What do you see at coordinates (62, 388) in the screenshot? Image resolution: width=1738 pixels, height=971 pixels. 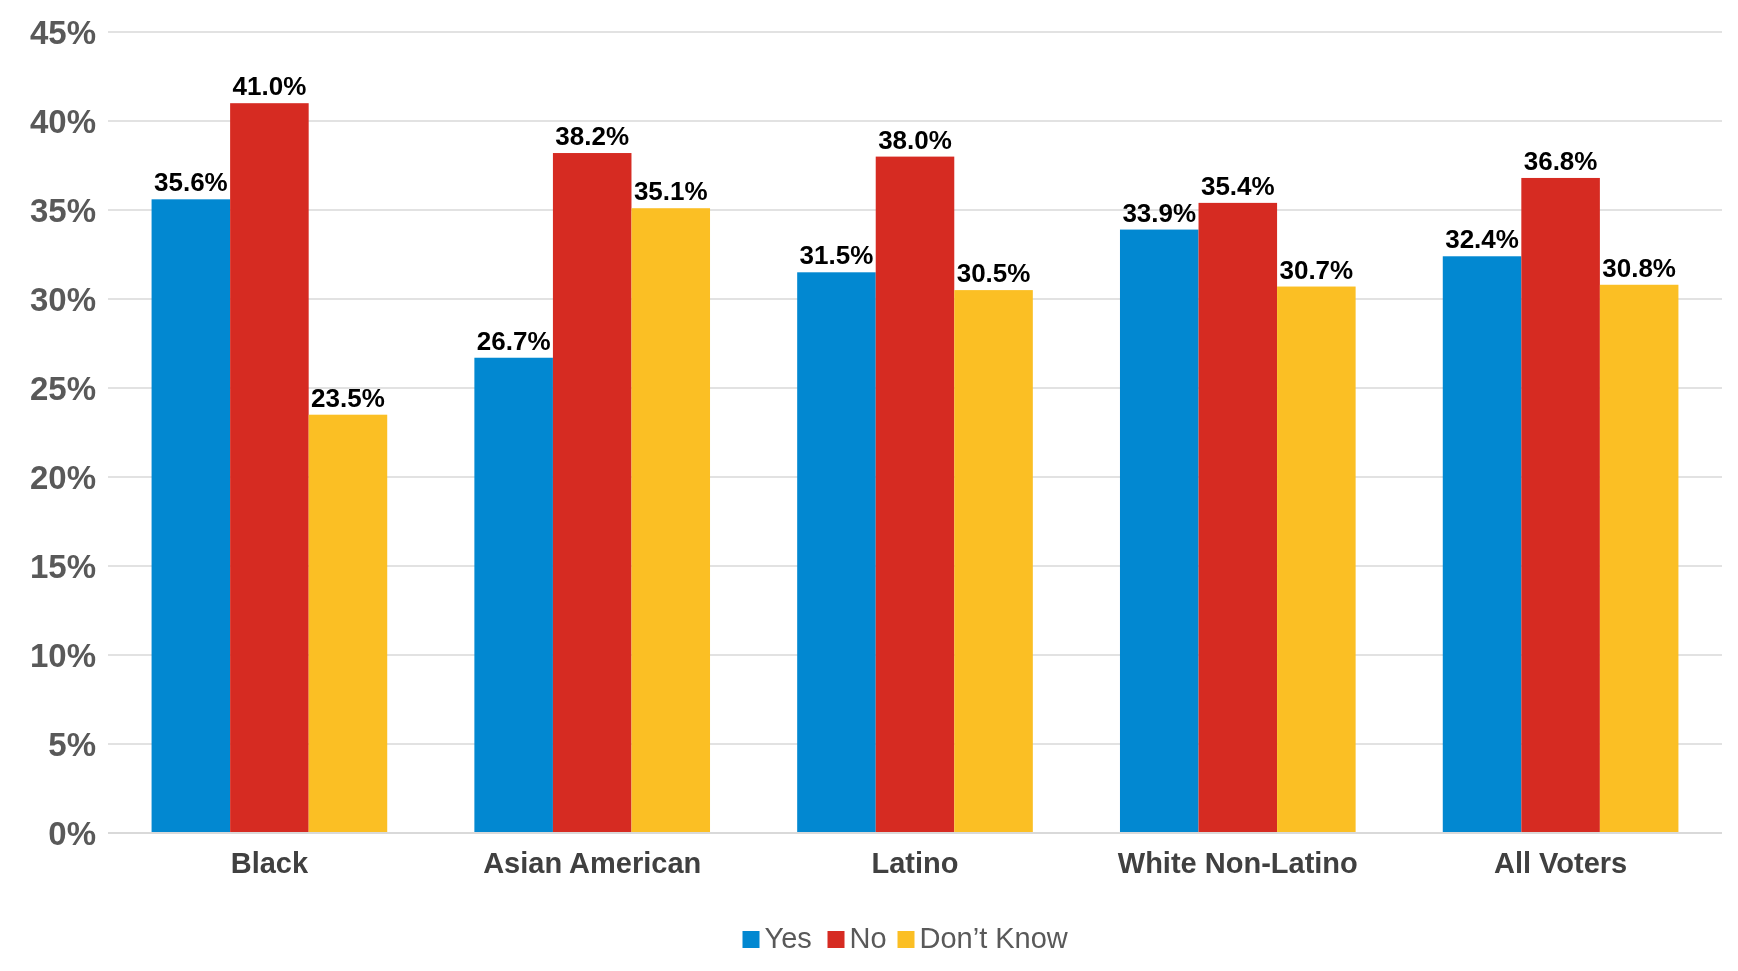 I see `y-tick-label: 25%` at bounding box center [62, 388].